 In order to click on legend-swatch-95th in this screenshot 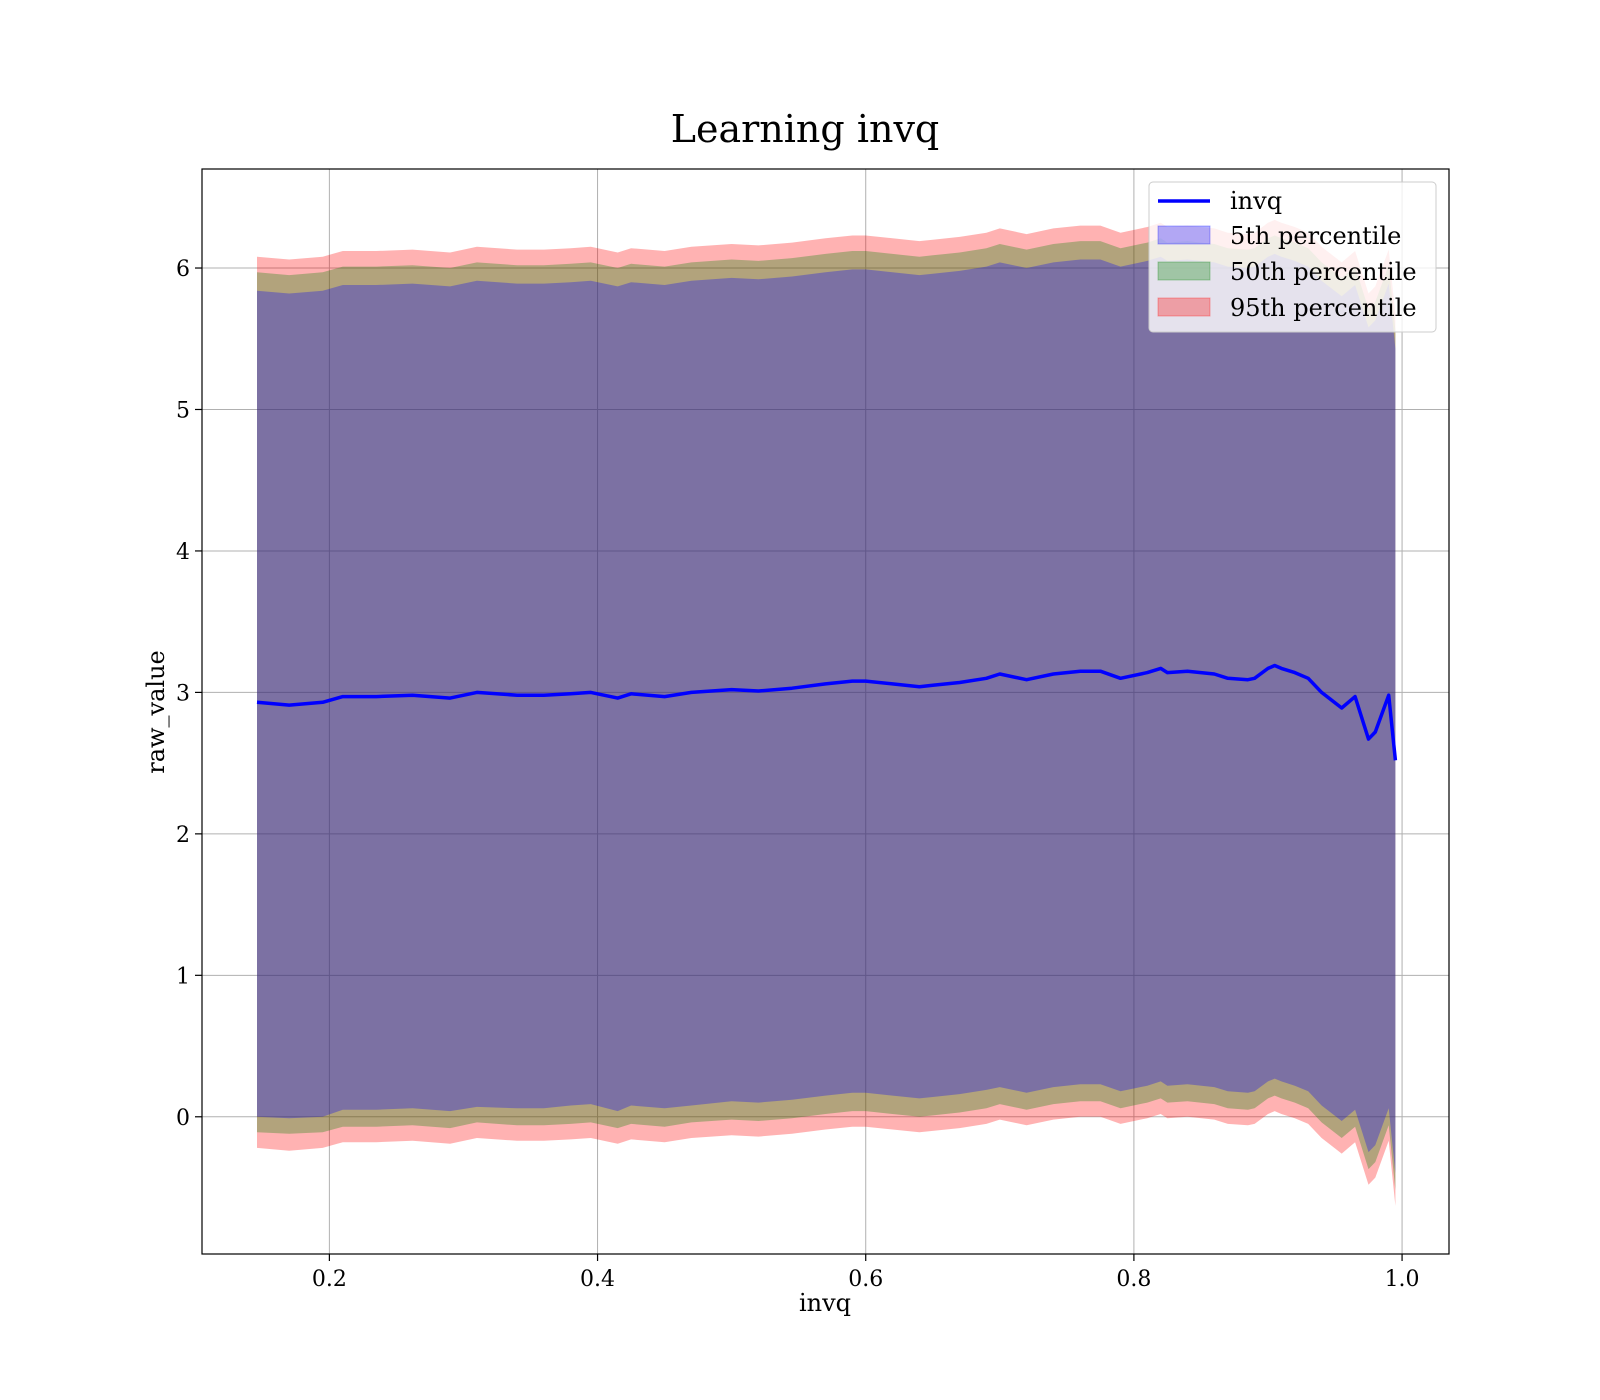, I will do `click(1184, 307)`.